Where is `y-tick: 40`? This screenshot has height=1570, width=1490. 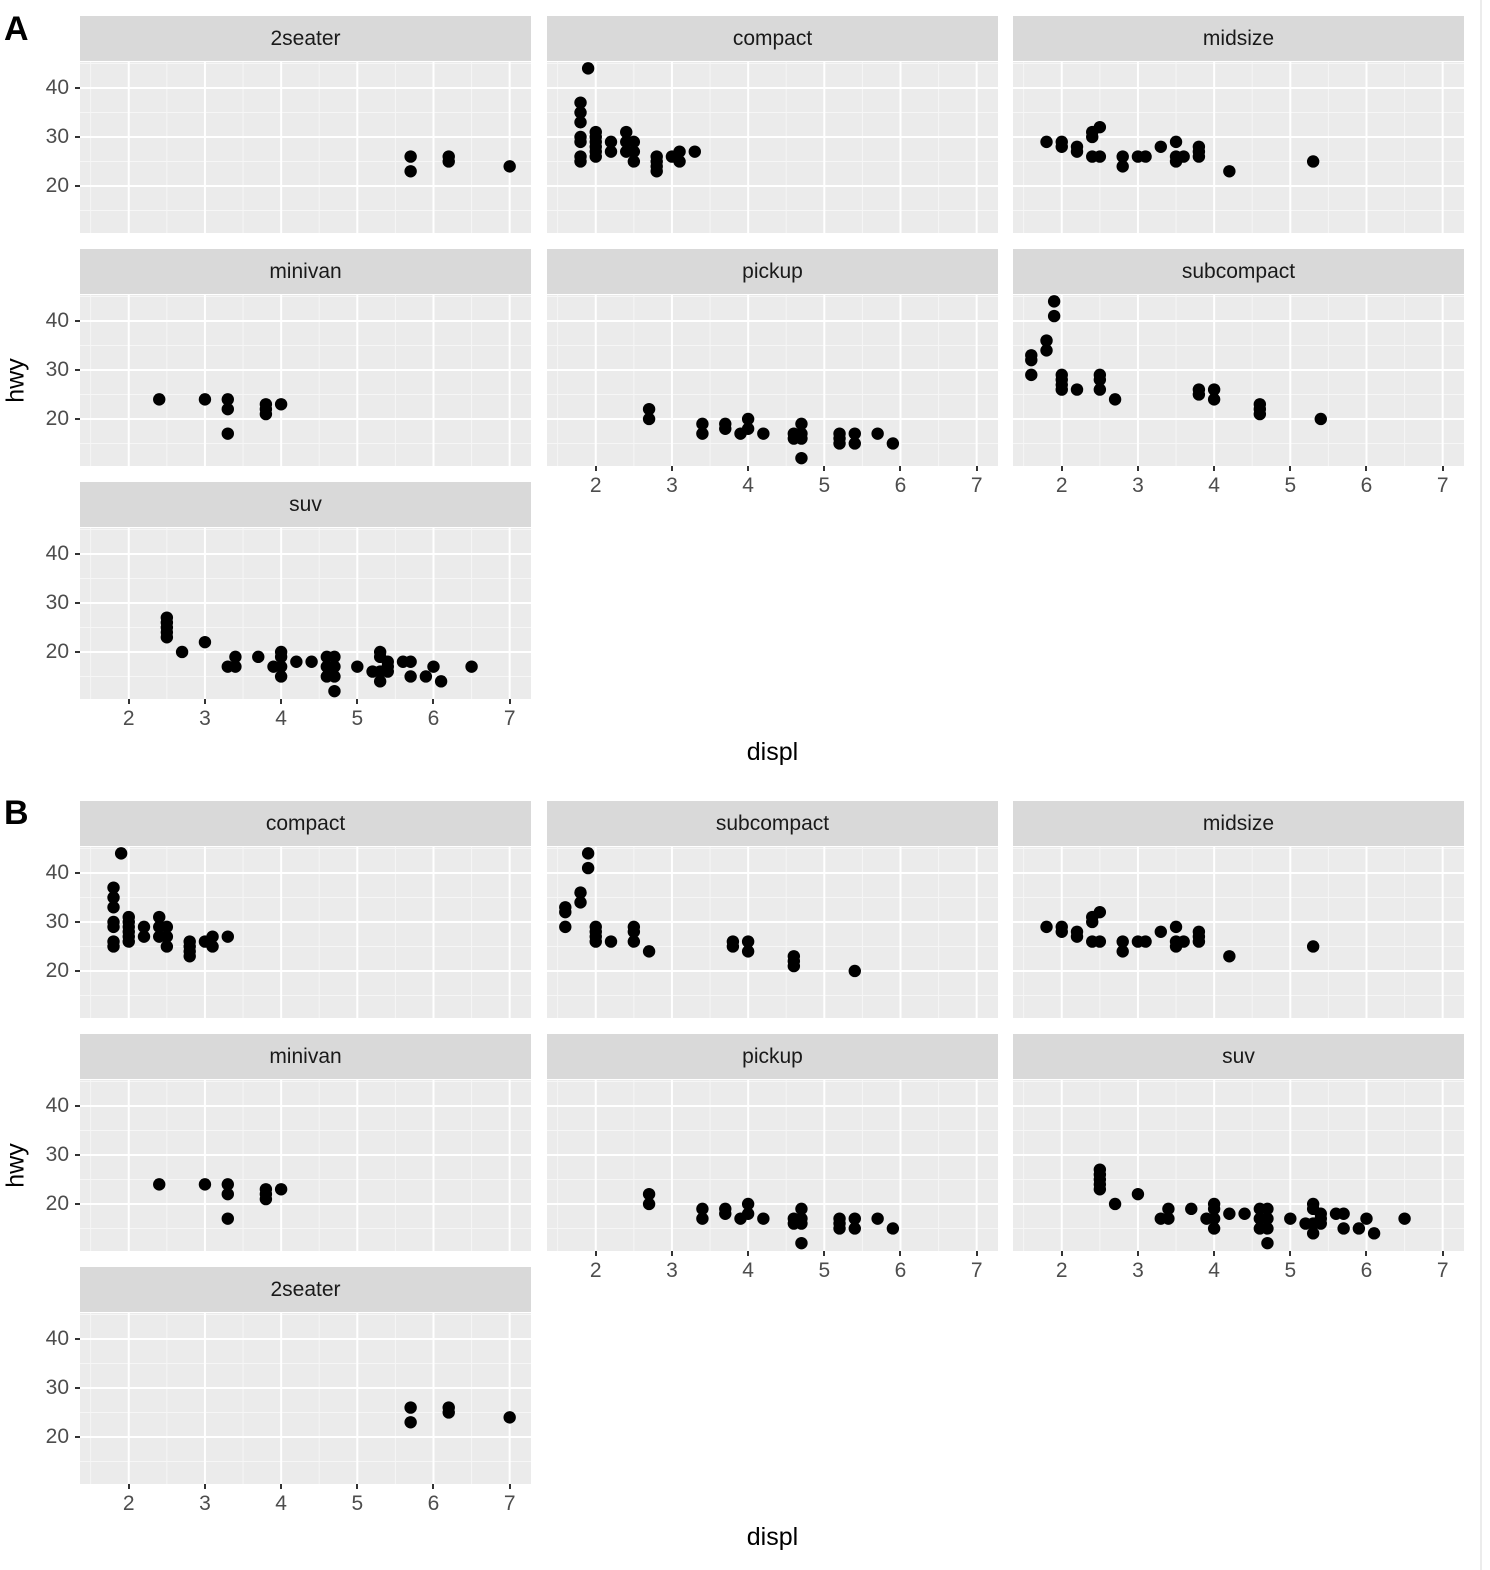 y-tick: 40 is located at coordinates (62, 320).